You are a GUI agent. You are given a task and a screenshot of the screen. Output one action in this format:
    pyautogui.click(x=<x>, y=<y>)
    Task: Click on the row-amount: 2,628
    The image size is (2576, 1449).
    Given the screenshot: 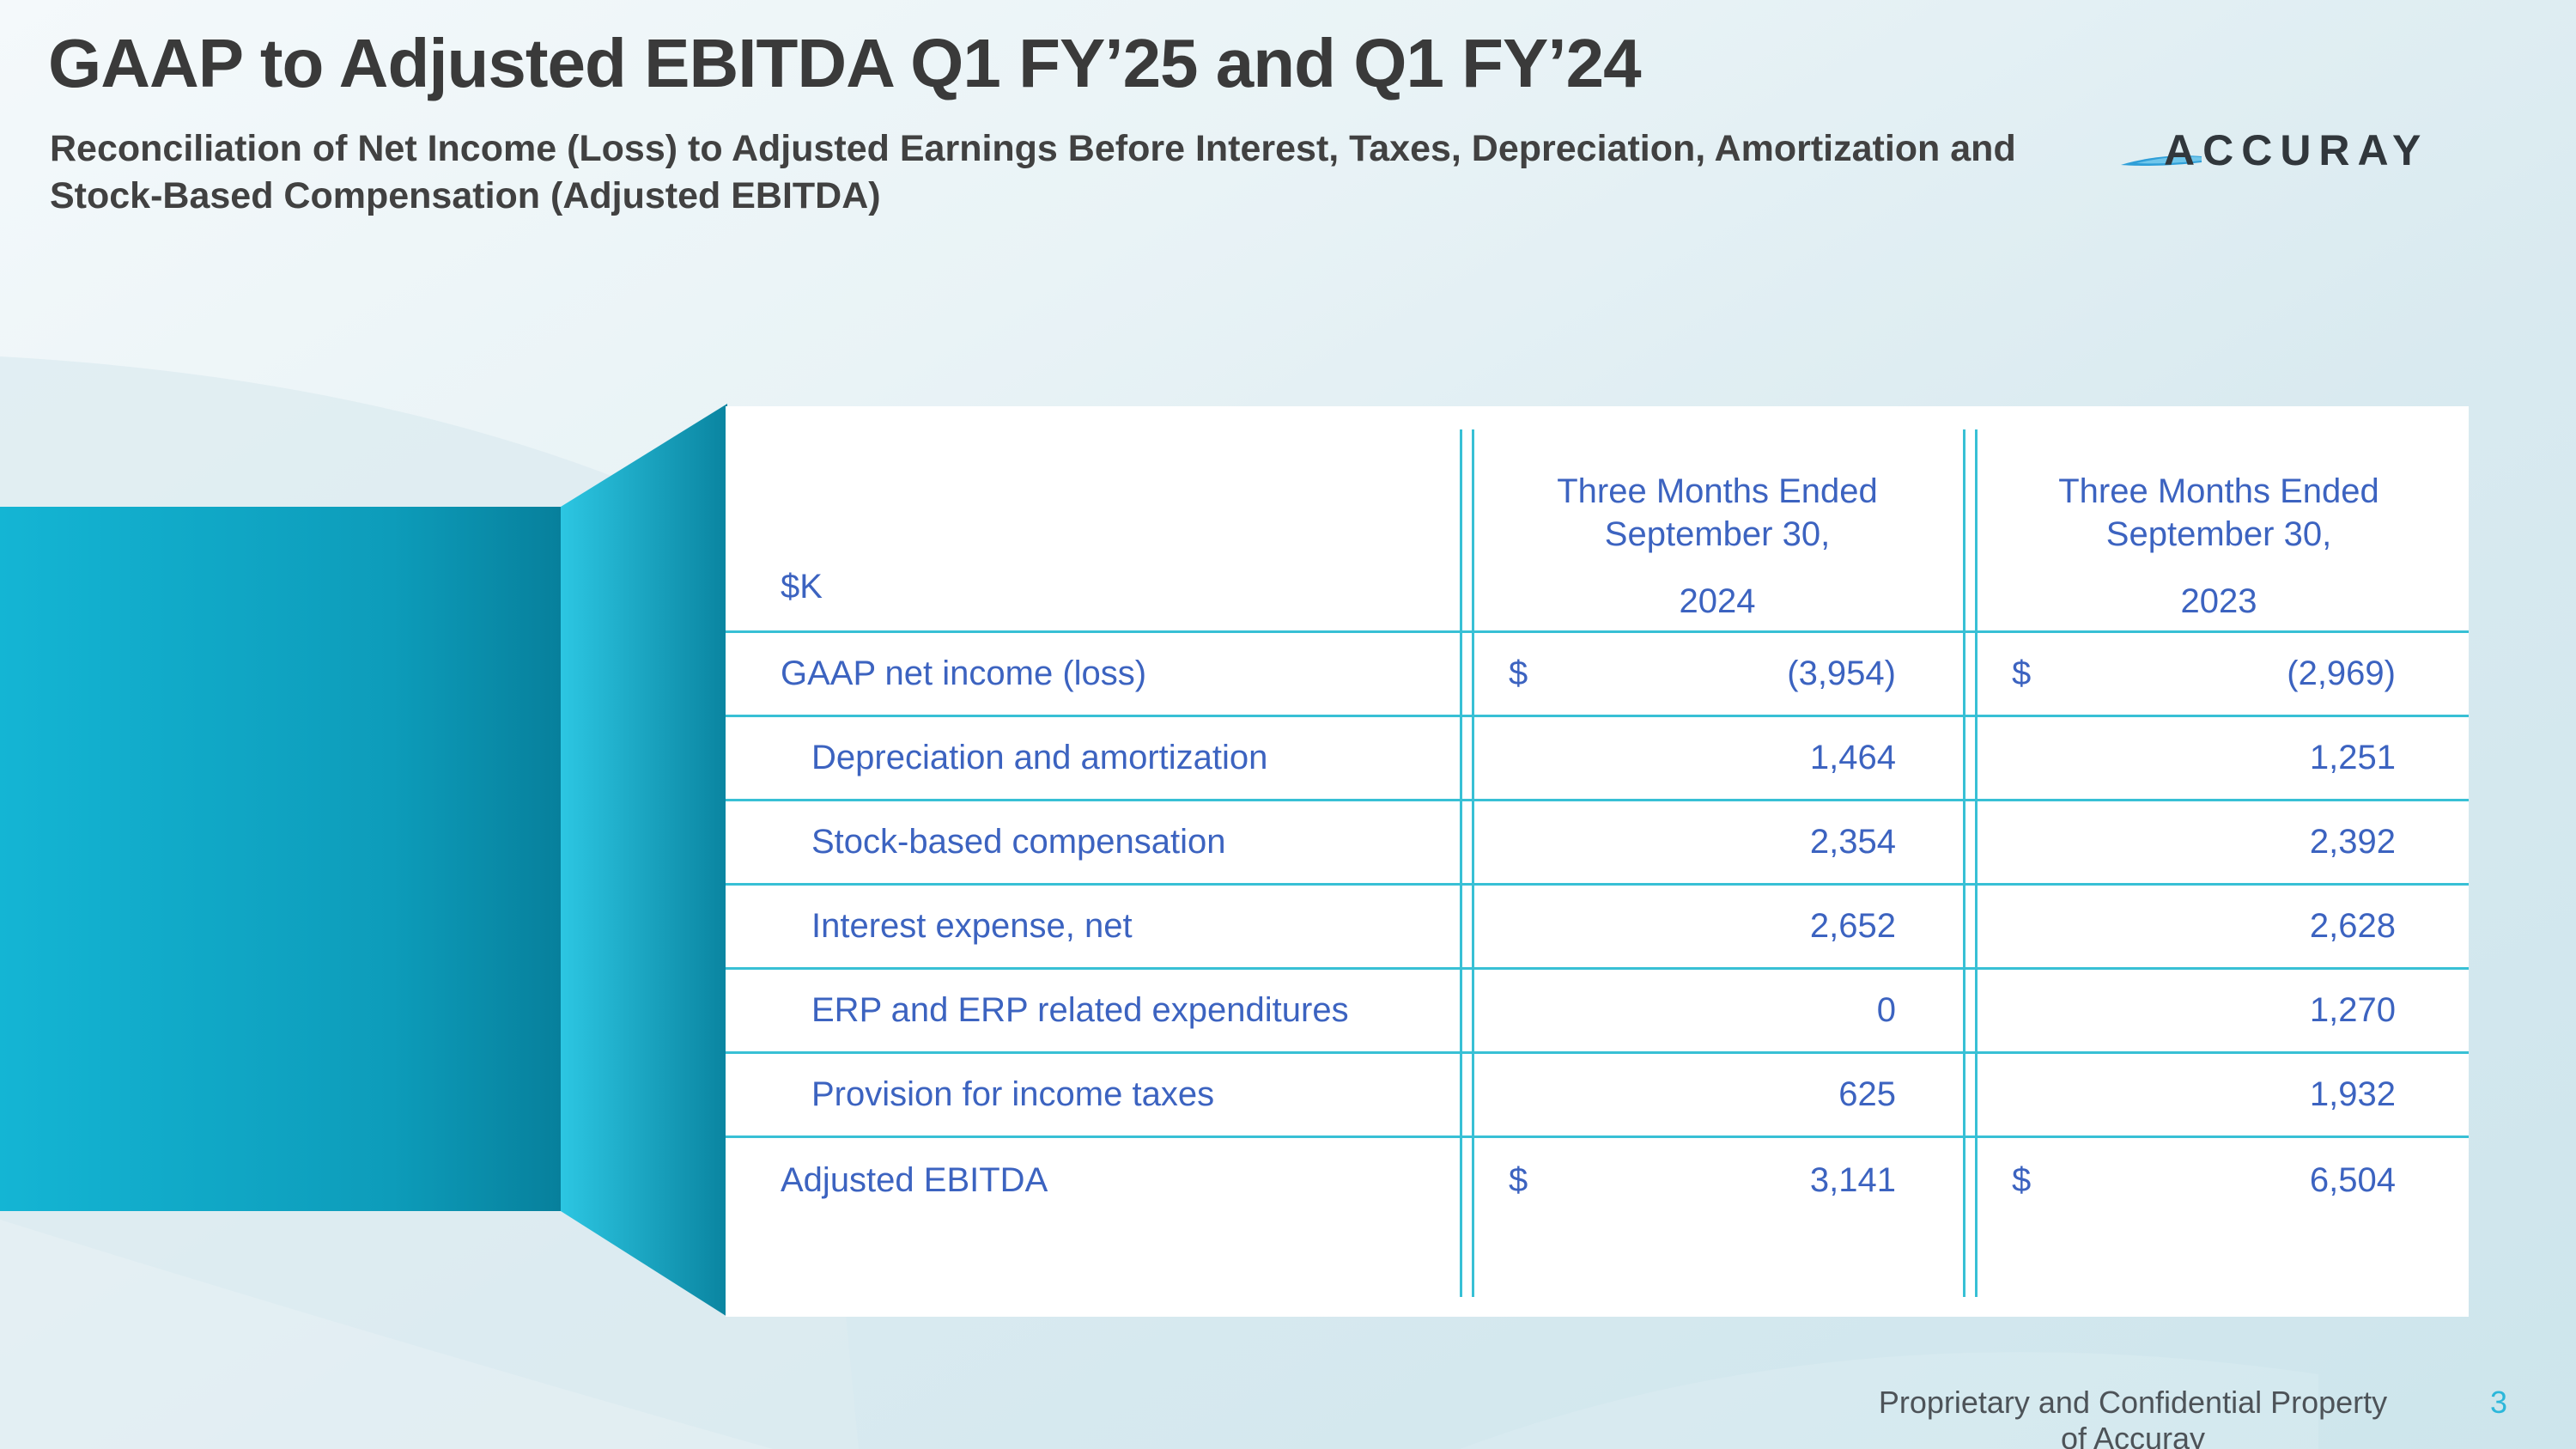 What is the action you would take?
    pyautogui.click(x=2353, y=926)
    